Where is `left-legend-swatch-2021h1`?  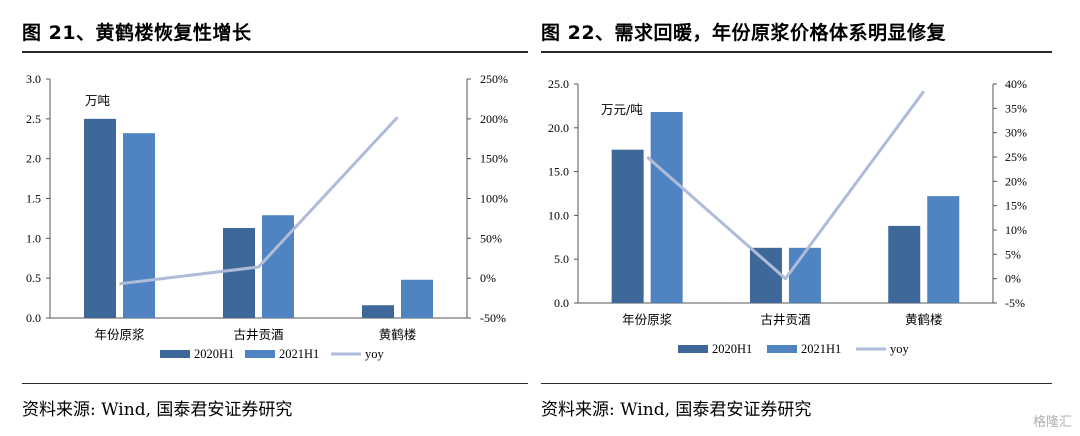 left-legend-swatch-2021h1 is located at coordinates (260, 354).